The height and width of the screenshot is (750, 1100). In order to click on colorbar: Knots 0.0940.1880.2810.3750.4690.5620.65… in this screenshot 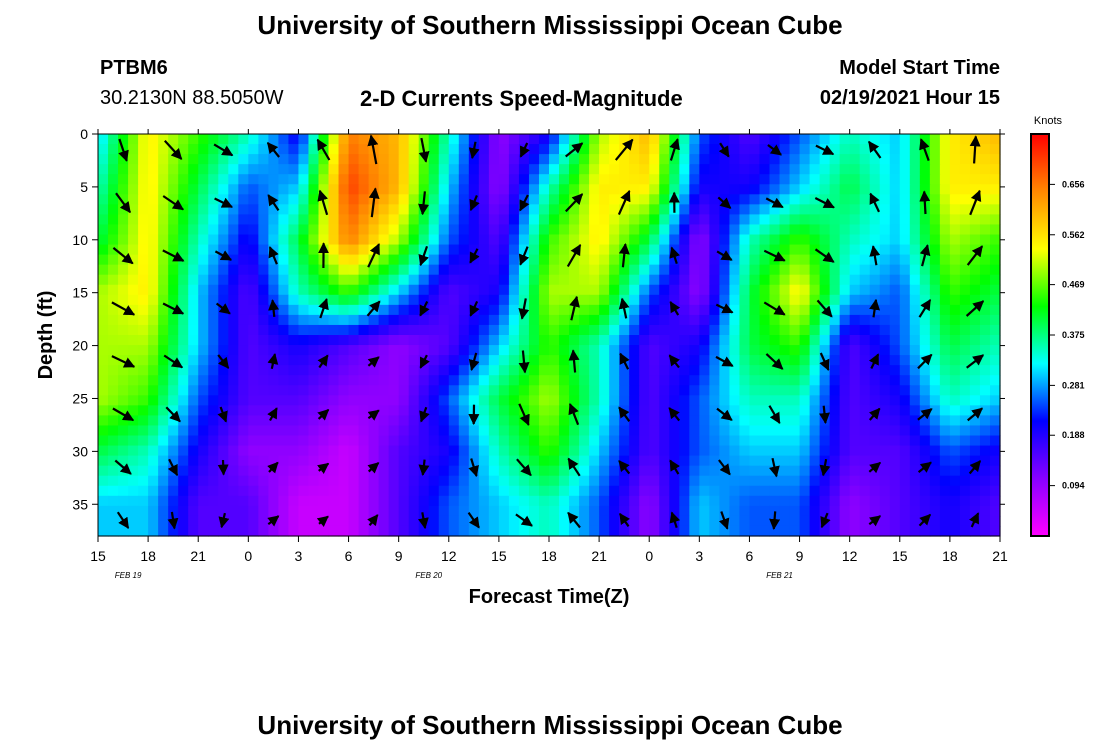, I will do `click(1057, 326)`.